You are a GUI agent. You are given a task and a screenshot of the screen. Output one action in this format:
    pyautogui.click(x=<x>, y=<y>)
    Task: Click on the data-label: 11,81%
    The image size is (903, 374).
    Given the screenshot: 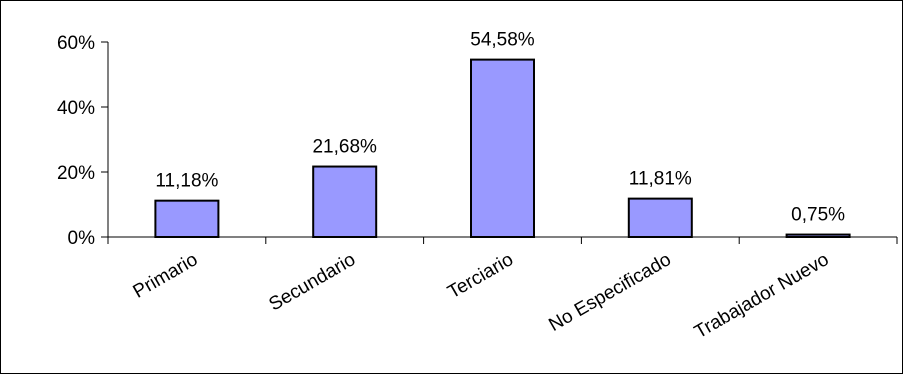 What is the action you would take?
    pyautogui.click(x=660, y=179)
    